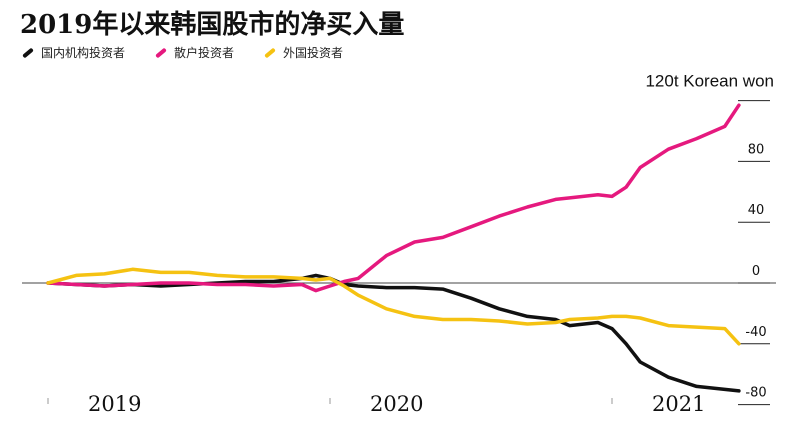 Image resolution: width=793 pixels, height=446 pixels. I want to click on x-tick-label: 2019, so click(114, 404).